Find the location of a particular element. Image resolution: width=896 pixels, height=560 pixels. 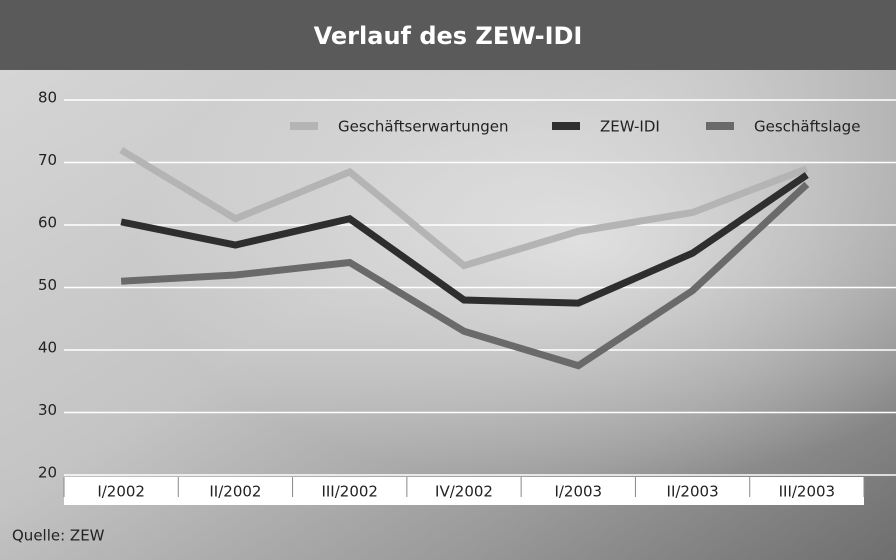

y-tick-label: 40 is located at coordinates (47, 348).